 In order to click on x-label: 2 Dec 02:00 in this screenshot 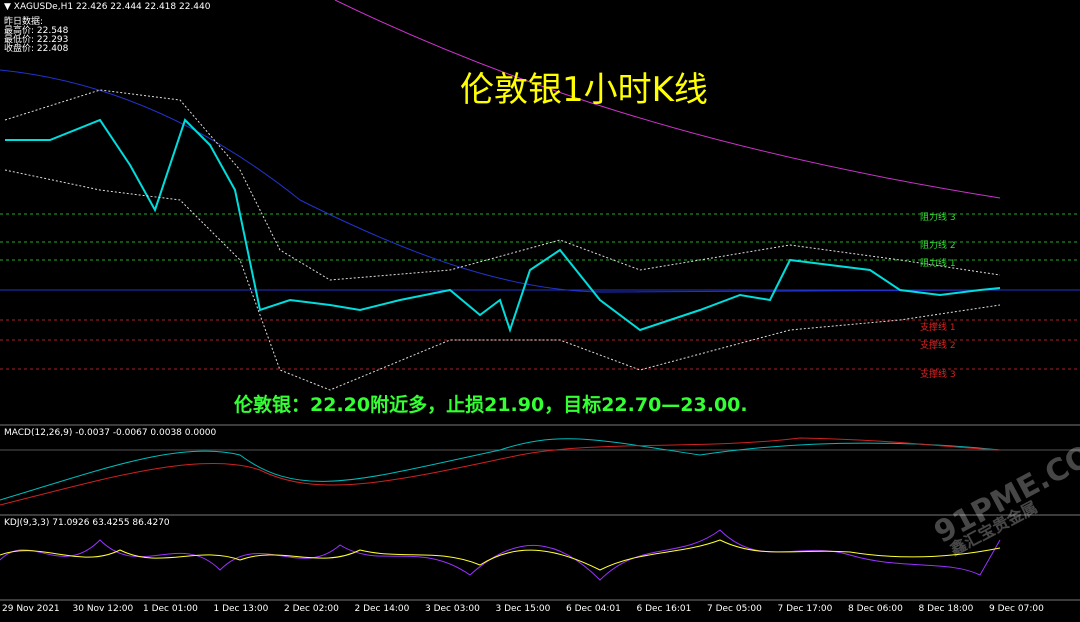, I will do `click(311, 609)`.